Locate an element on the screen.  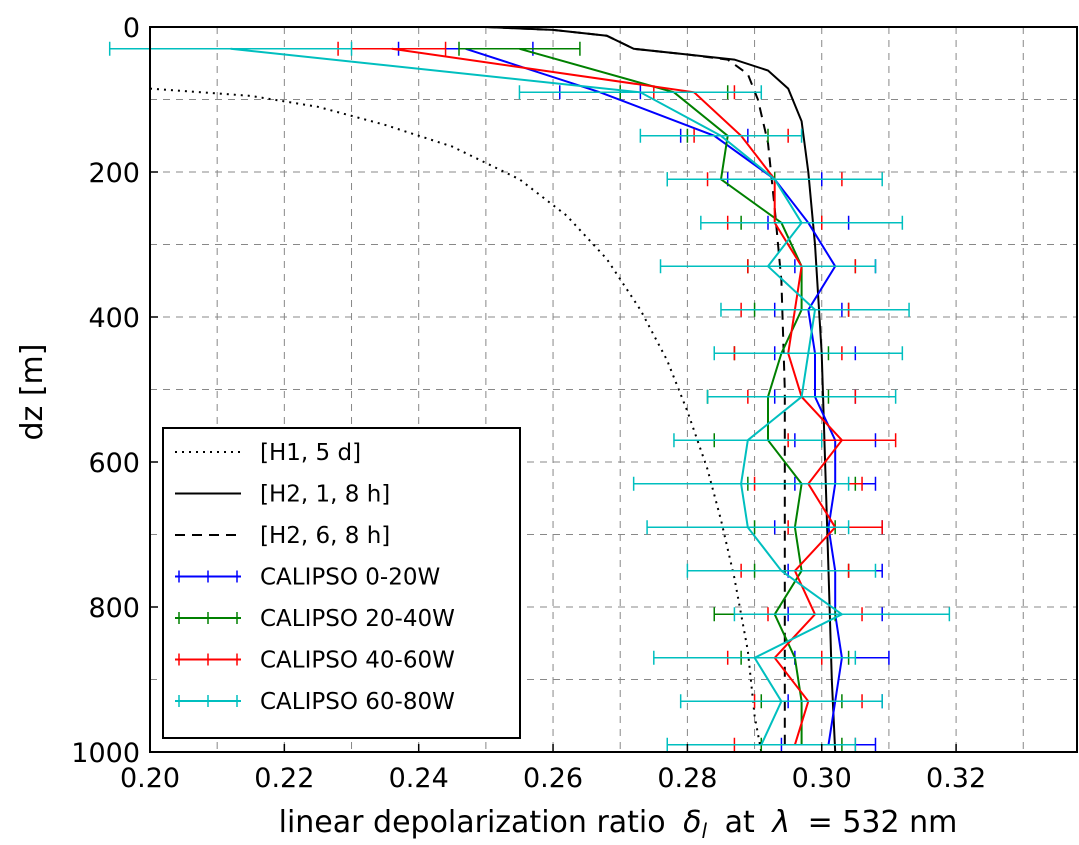
legend-label: [H1, 5 d] is located at coordinates (310, 453).